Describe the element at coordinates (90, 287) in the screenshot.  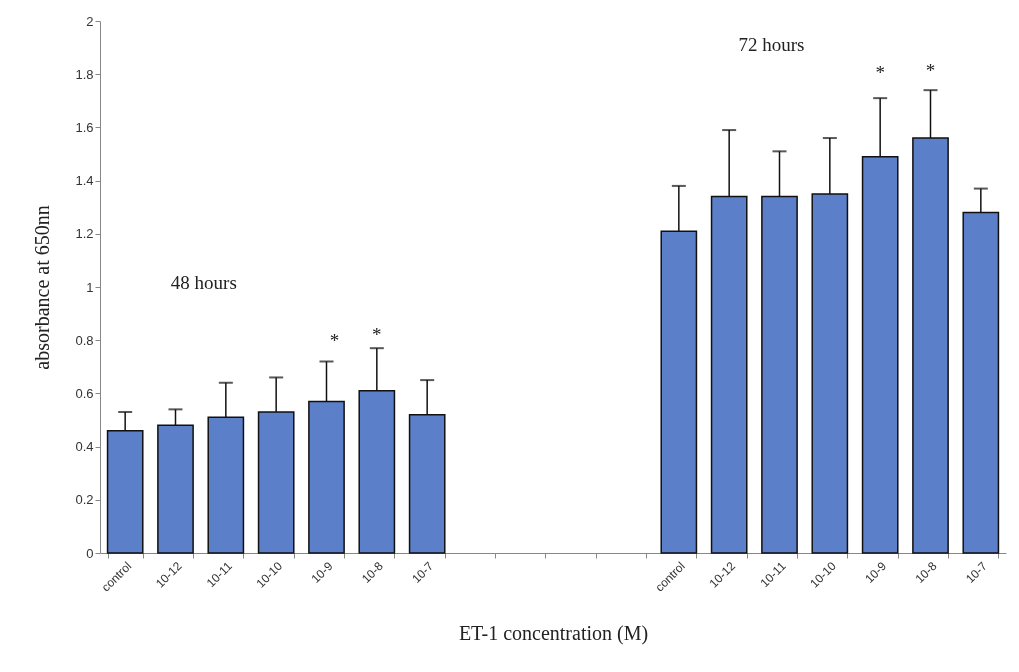
I see `y-tick-label: 1` at that location.